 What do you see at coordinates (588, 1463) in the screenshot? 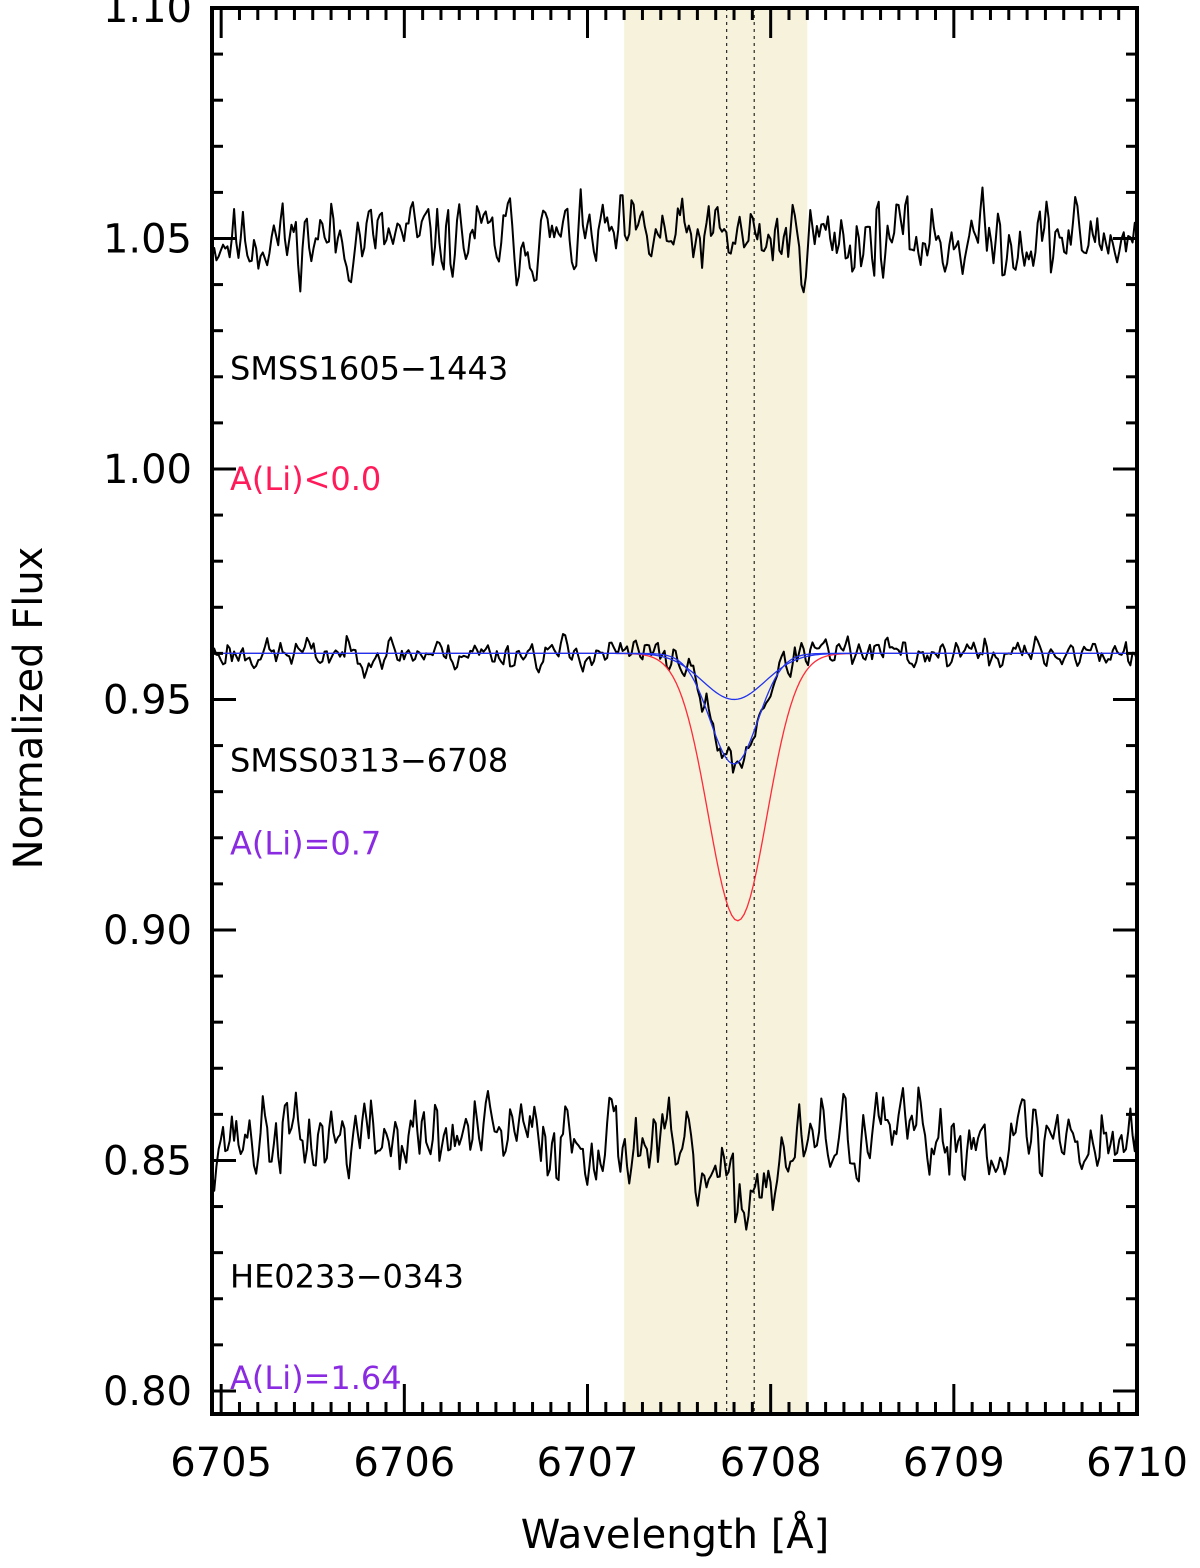
I see `x-tick-label: 6707` at bounding box center [588, 1463].